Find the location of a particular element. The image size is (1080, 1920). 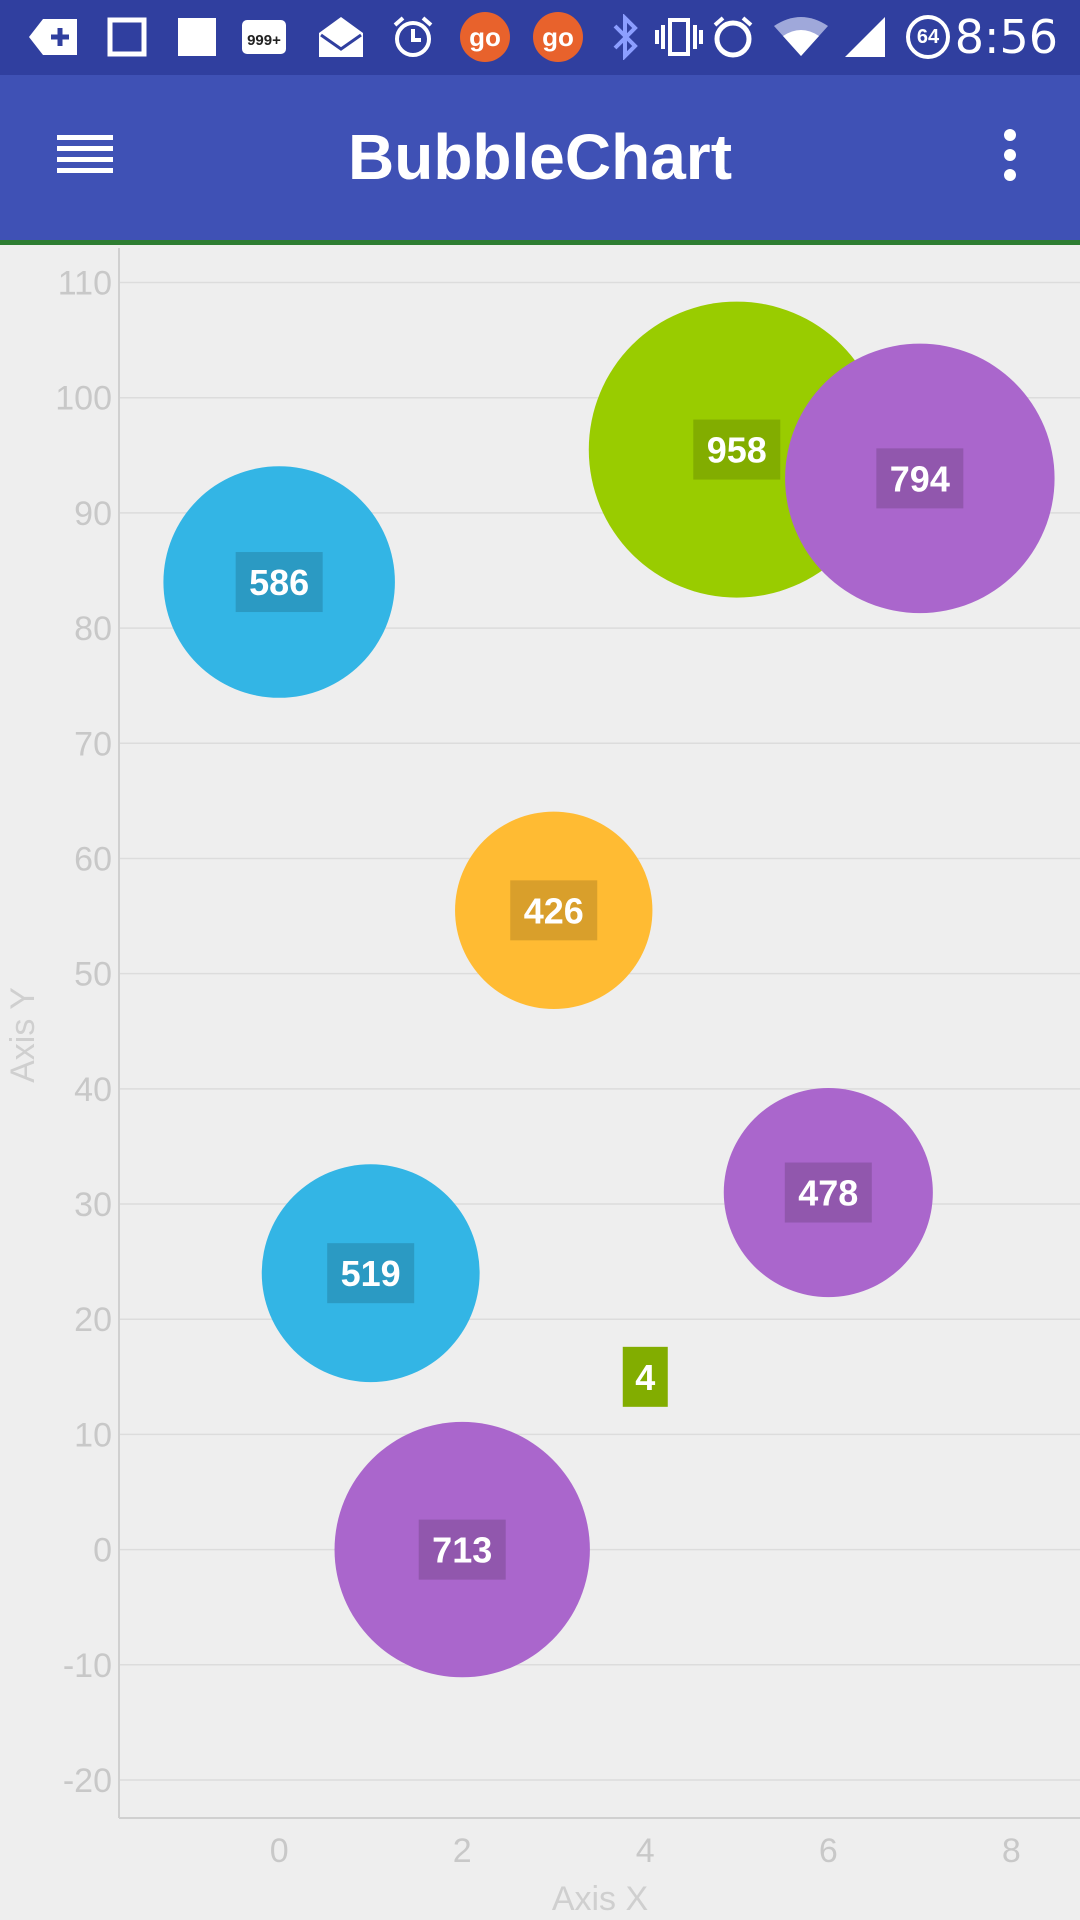

counter-999-icon: 999+ is located at coordinates (265, 37).